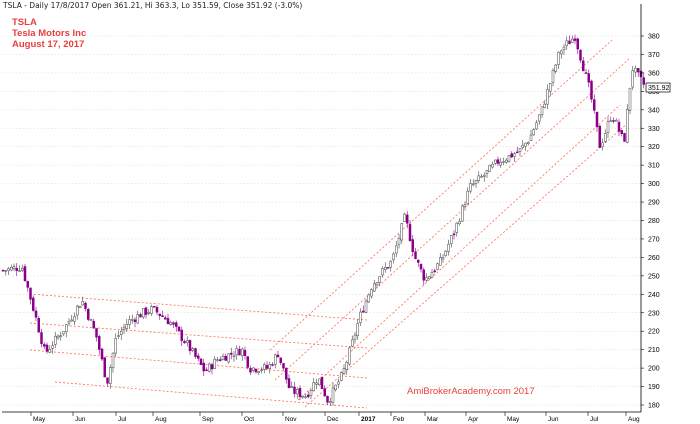 This screenshot has height=424, width=700. What do you see at coordinates (654, 369) in the screenshot?
I see `y-tick-label: 200` at bounding box center [654, 369].